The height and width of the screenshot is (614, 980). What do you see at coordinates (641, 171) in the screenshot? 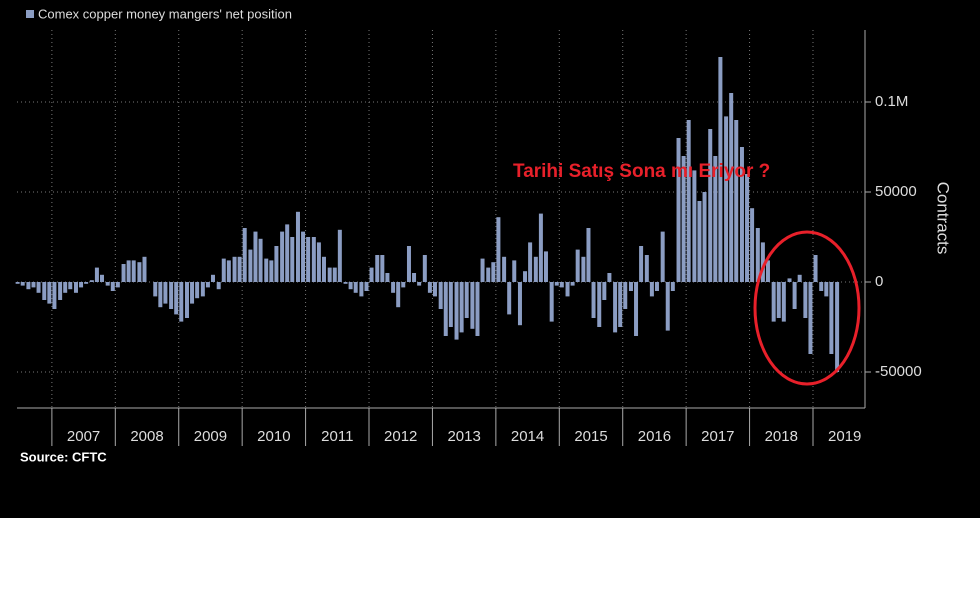
I see `annotation: Tarihi Satış Sona mı Eriyor ?` at bounding box center [641, 171].